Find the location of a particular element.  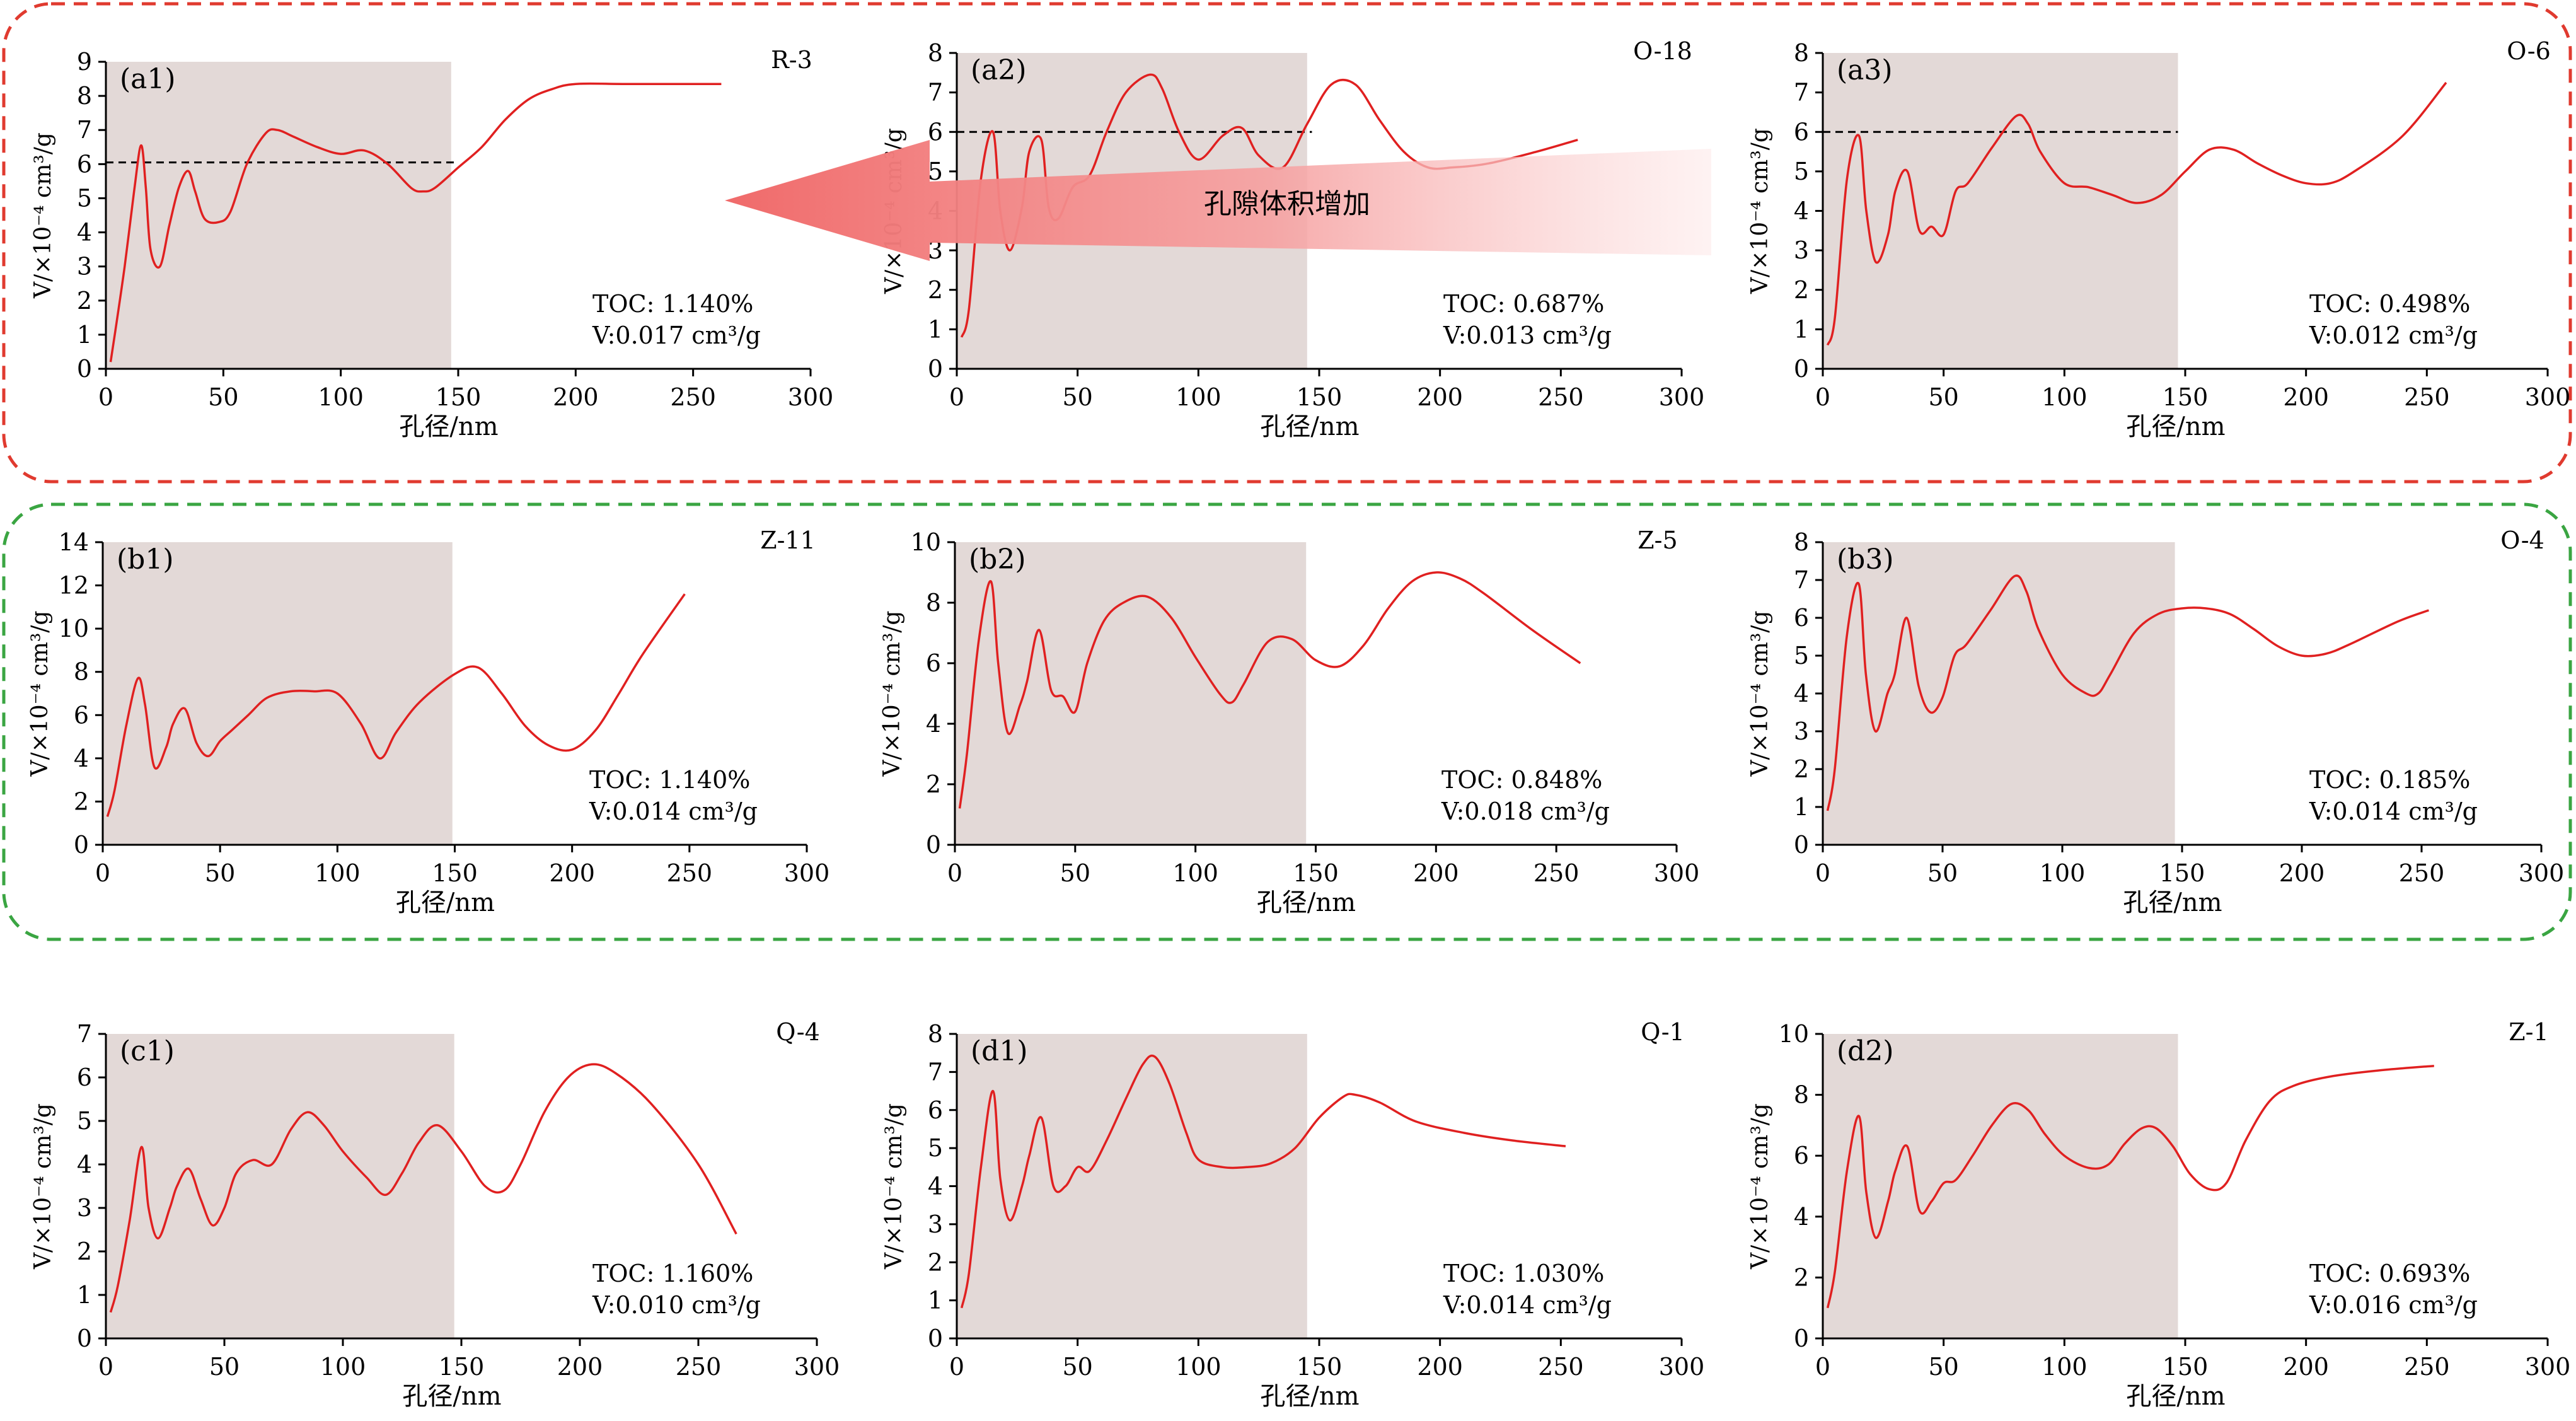

panel-label: (a3) is located at coordinates (1865, 70).